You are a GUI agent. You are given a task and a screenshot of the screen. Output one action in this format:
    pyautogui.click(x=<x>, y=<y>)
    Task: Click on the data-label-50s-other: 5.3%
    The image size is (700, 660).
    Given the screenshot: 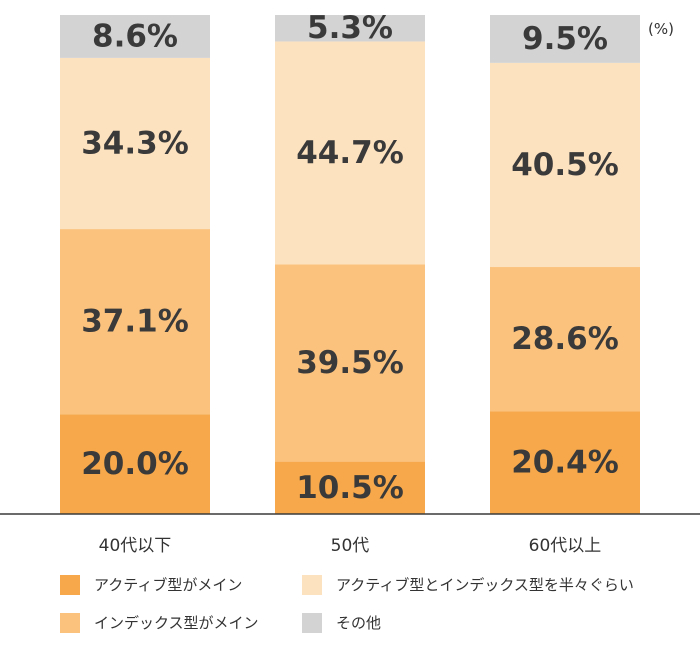 What is the action you would take?
    pyautogui.click(x=350, y=28)
    